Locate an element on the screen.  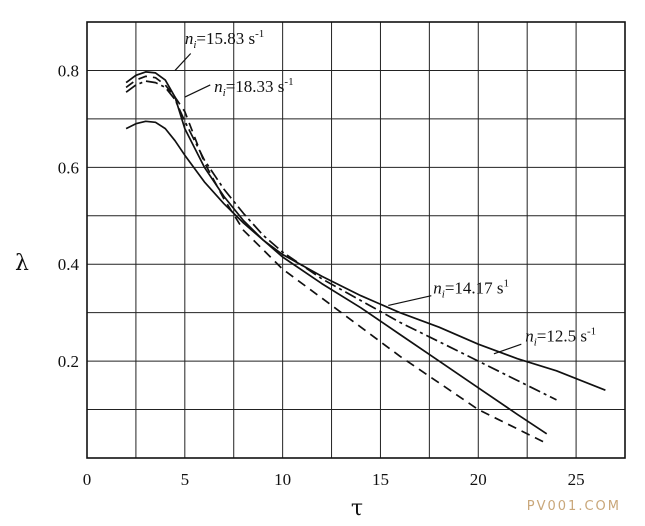
x-axis-label: τ is located at coordinates (357, 508).